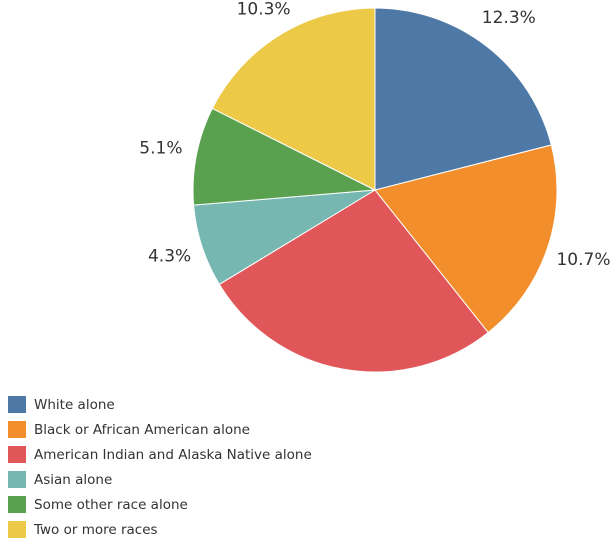 This screenshot has width=612, height=542. Describe the element at coordinates (160, 529) in the screenshot. I see `legend-item: Two or more races` at that location.